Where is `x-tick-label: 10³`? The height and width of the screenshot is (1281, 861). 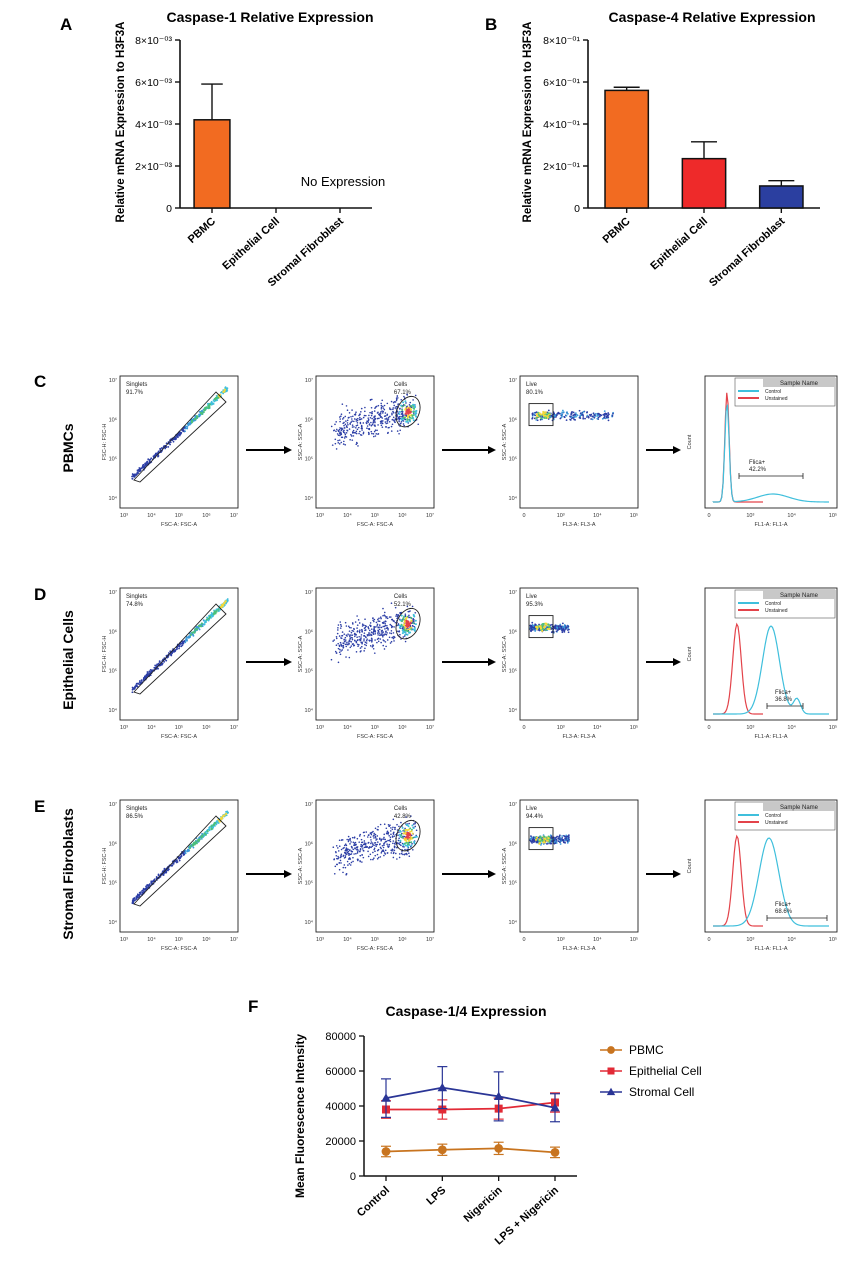 x-tick-label: 10³ is located at coordinates (561, 516).